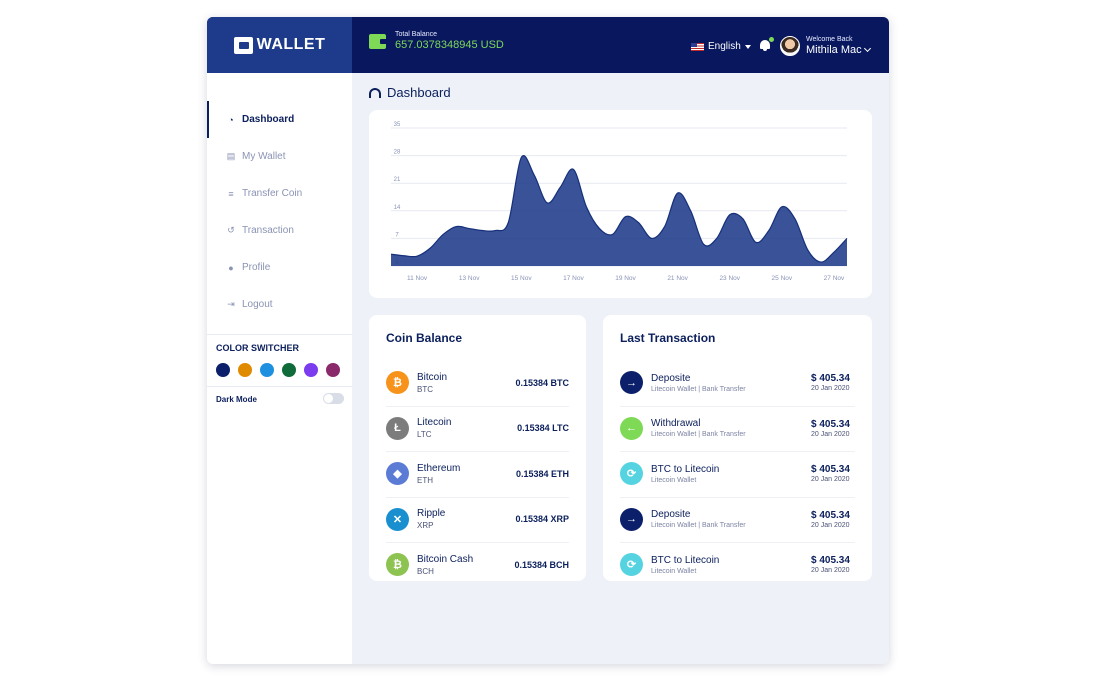 The height and width of the screenshot is (681, 1096). What do you see at coordinates (431, 513) in the screenshot?
I see `coin-name: Ripple` at bounding box center [431, 513].